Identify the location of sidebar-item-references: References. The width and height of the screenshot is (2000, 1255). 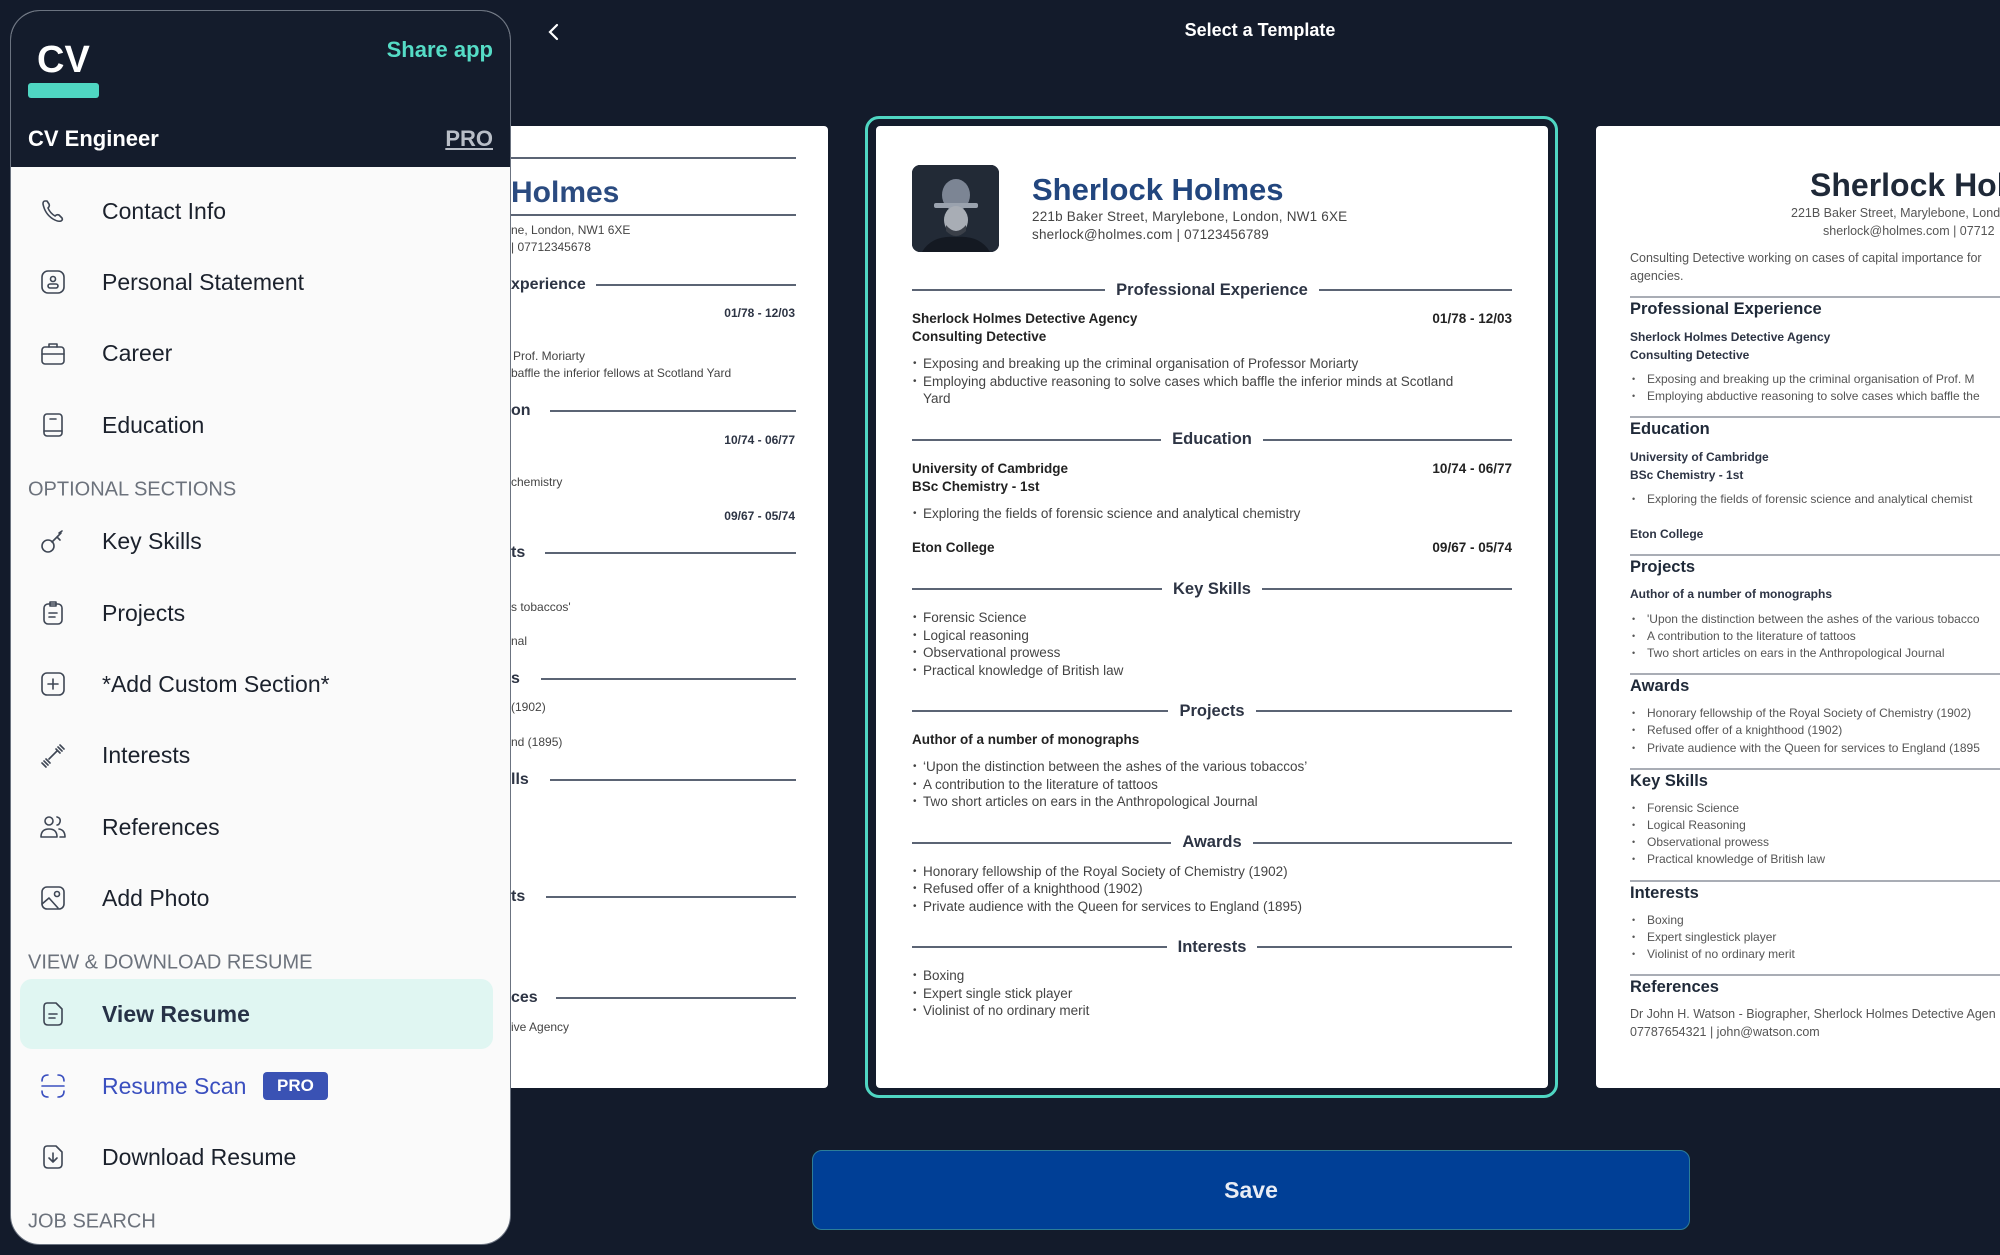
(256, 827).